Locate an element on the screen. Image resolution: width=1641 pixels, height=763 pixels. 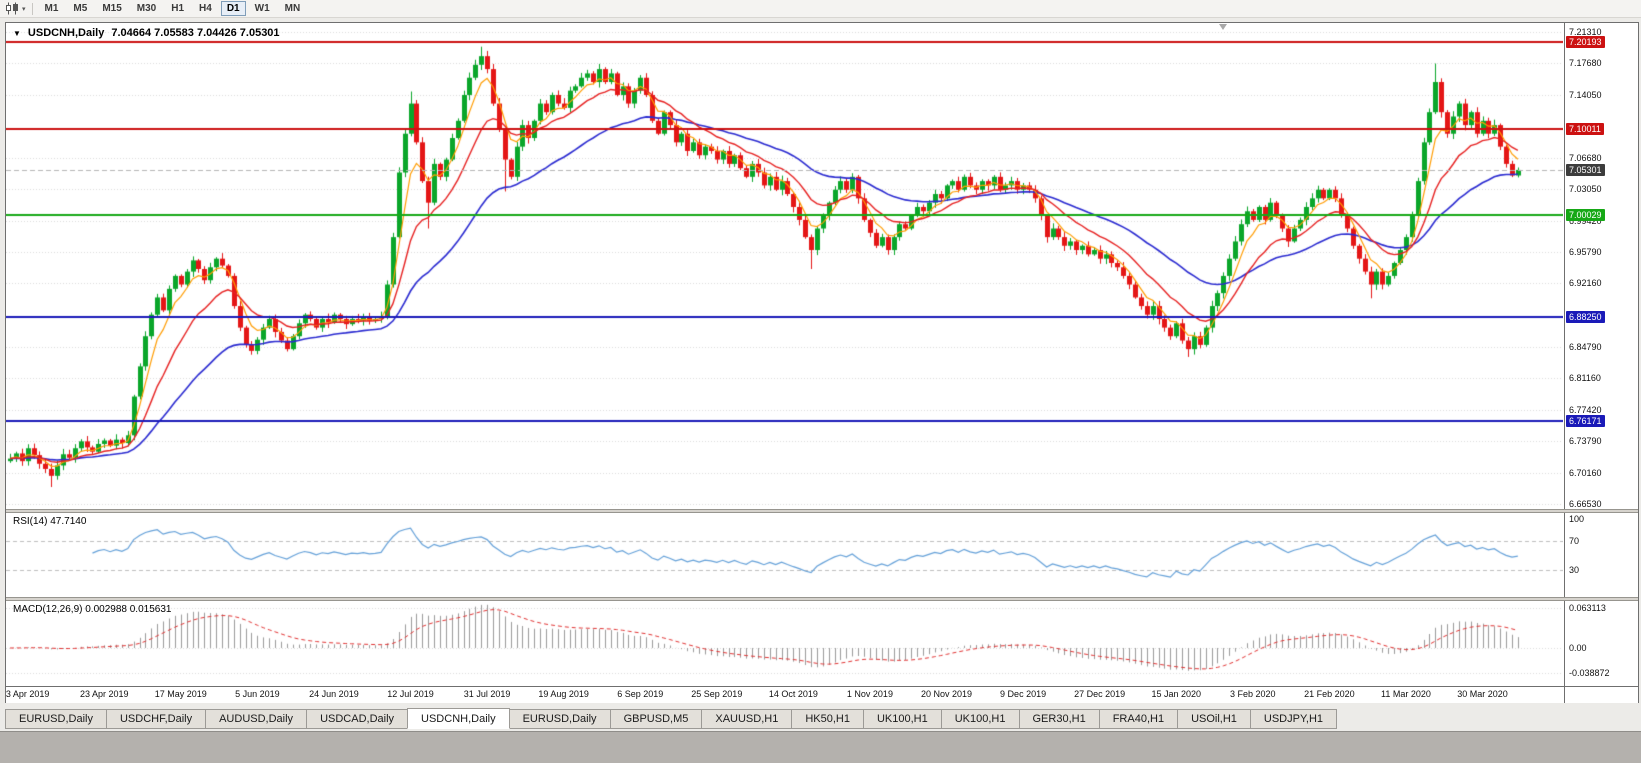
macd-chart-canvas is located at coordinates (784, 643).